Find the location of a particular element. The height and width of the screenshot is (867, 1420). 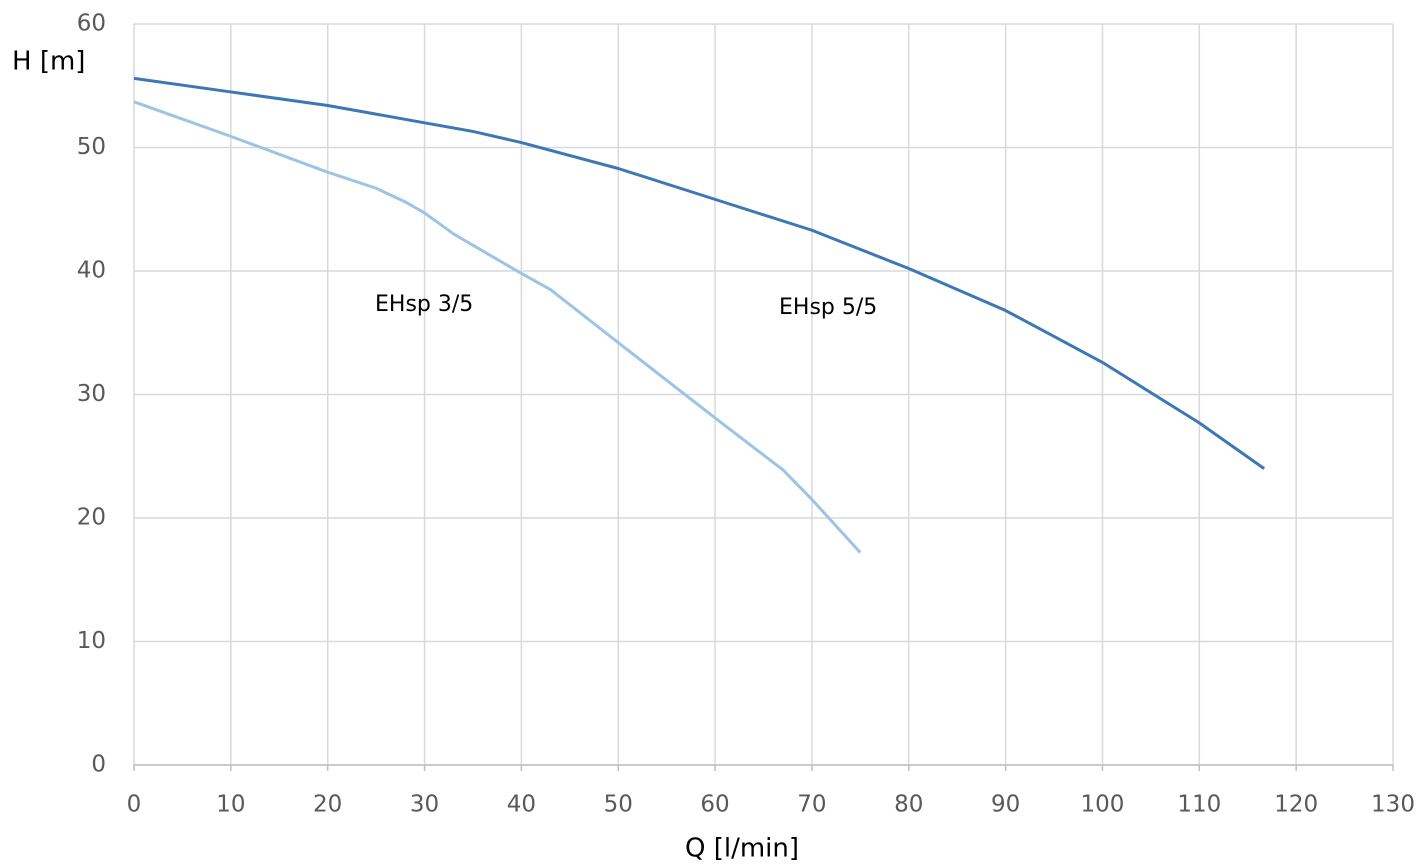

y-tick-label: 40 is located at coordinates (91, 271).